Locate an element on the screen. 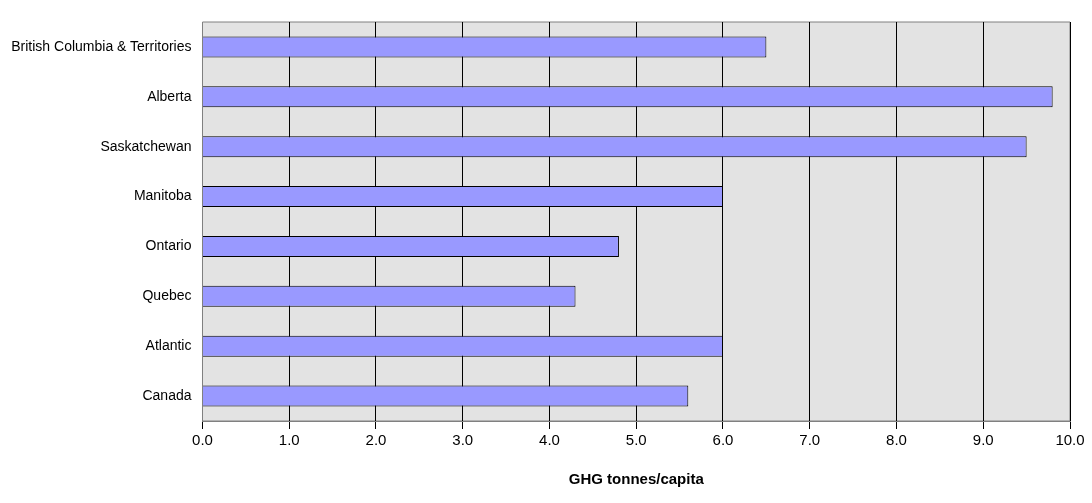 The height and width of the screenshot is (503, 1092). y-tick-label: Alberta is located at coordinates (169, 95).